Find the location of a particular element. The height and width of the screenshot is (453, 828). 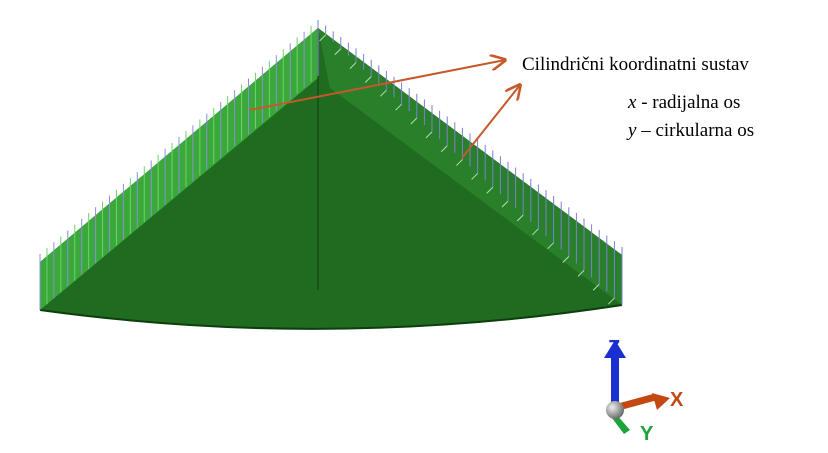

z-label: Z is located at coordinates (614, 348).